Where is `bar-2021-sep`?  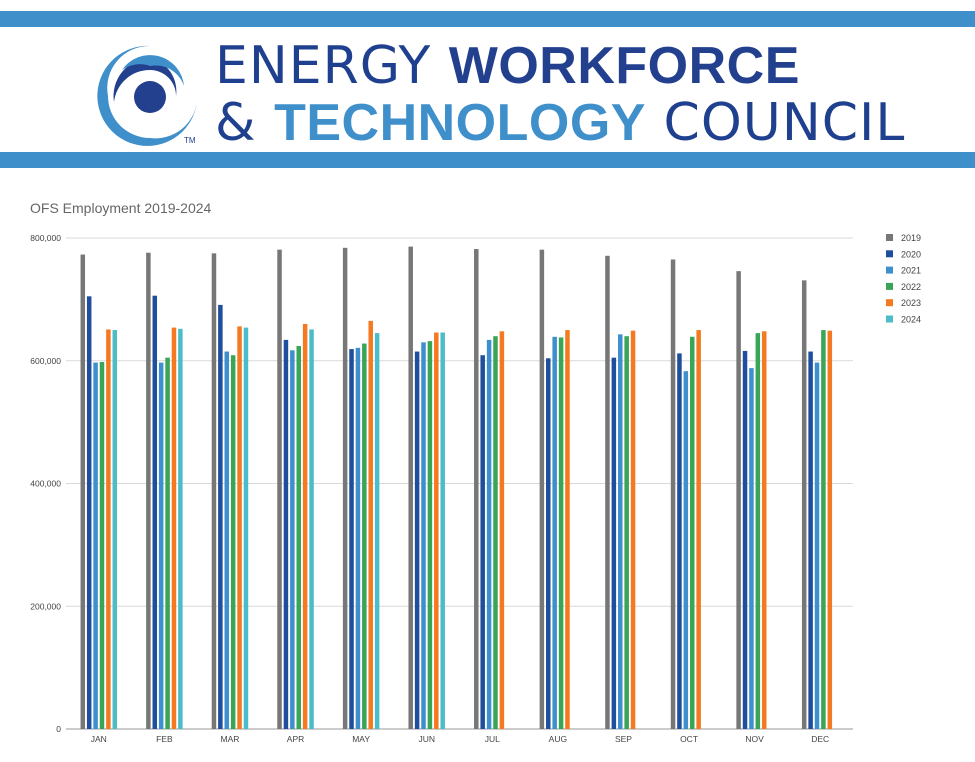 bar-2021-sep is located at coordinates (620, 531).